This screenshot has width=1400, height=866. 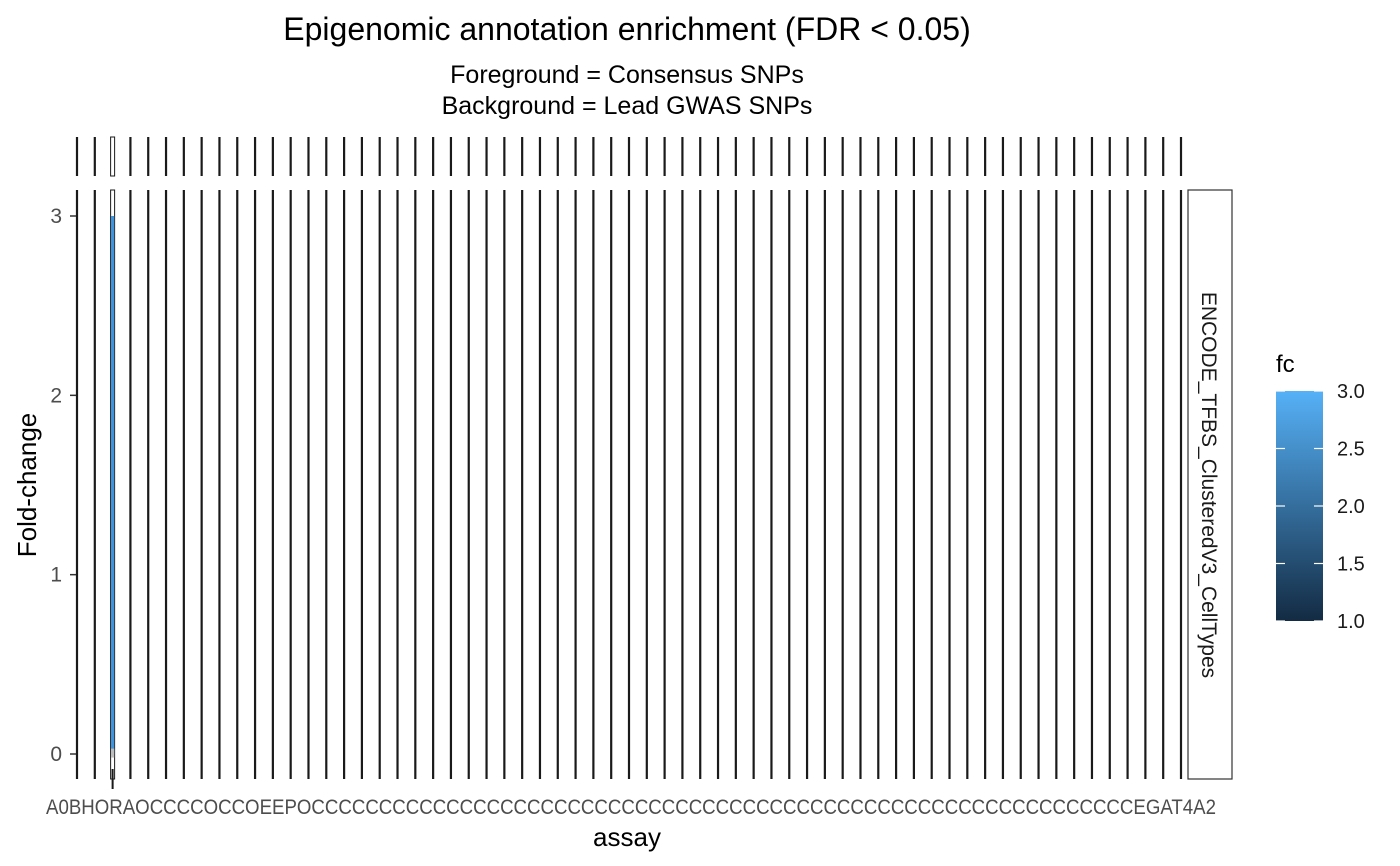 I want to click on legend: fc 1.0 1.5 2.0 2.5 3.0, so click(x=1320, y=492).